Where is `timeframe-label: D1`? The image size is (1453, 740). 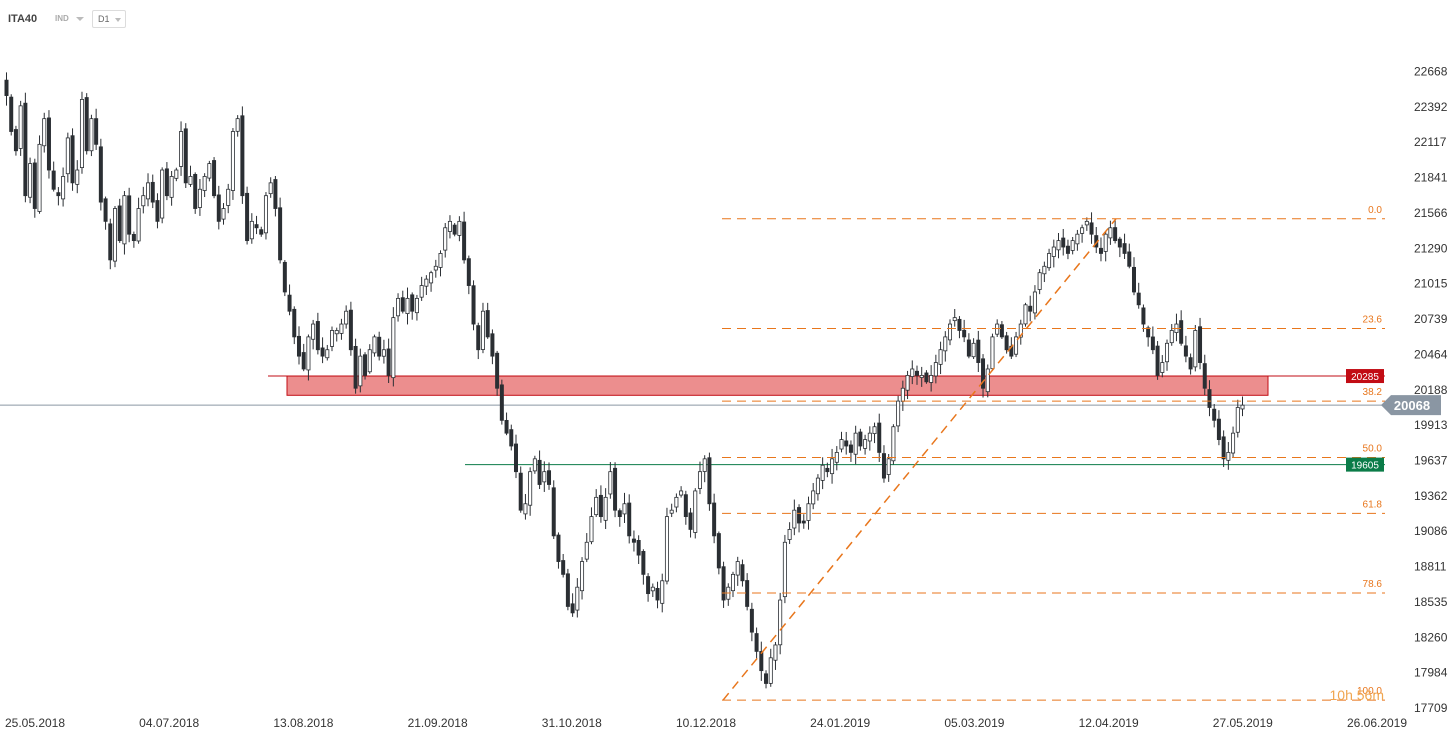
timeframe-label: D1 is located at coordinates (104, 19).